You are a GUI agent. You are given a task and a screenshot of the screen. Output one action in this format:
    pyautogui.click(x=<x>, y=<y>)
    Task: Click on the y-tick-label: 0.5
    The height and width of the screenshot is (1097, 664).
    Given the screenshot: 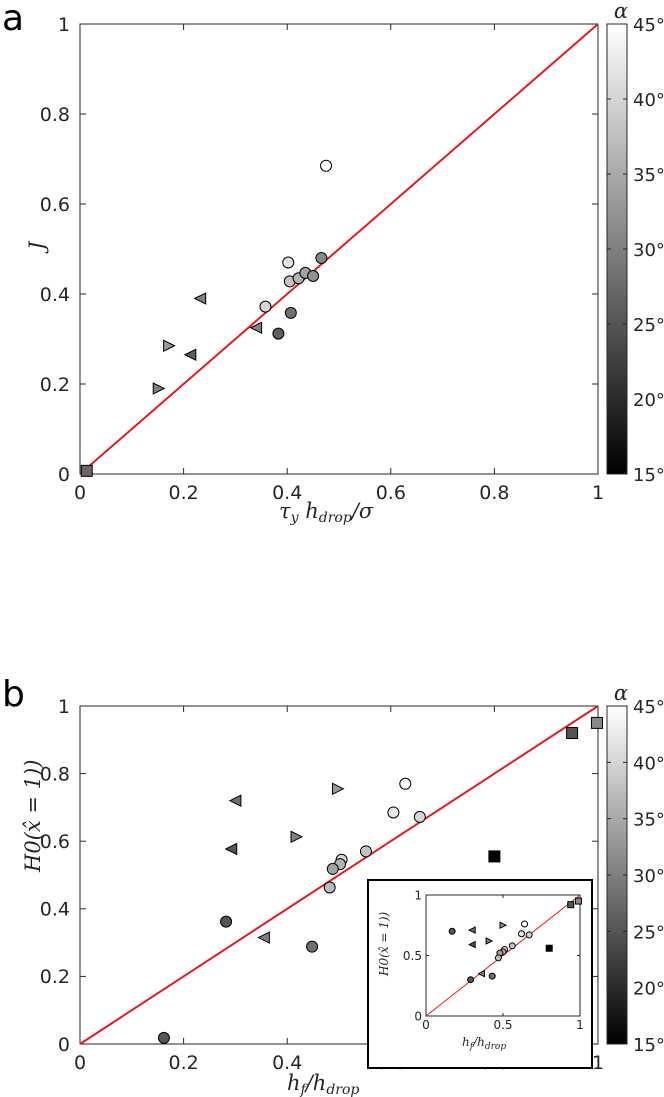 What is the action you would take?
    pyautogui.click(x=412, y=956)
    